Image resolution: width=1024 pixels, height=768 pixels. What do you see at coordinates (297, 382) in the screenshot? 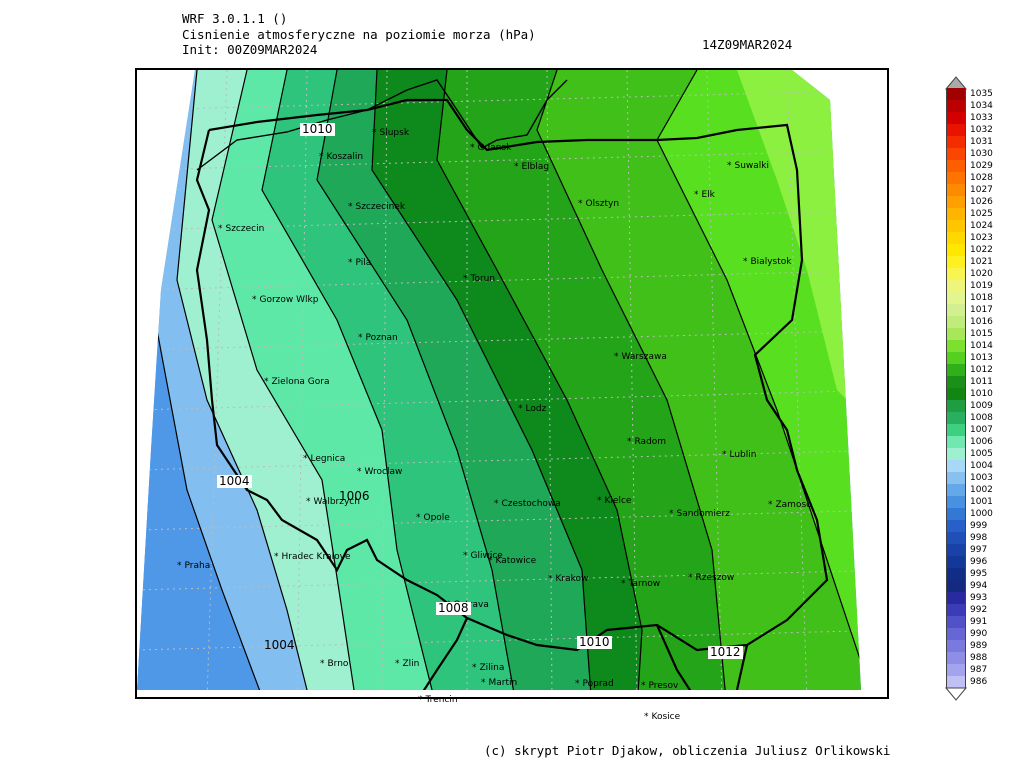
I see `city-label: Zielona Gora` at bounding box center [297, 382].